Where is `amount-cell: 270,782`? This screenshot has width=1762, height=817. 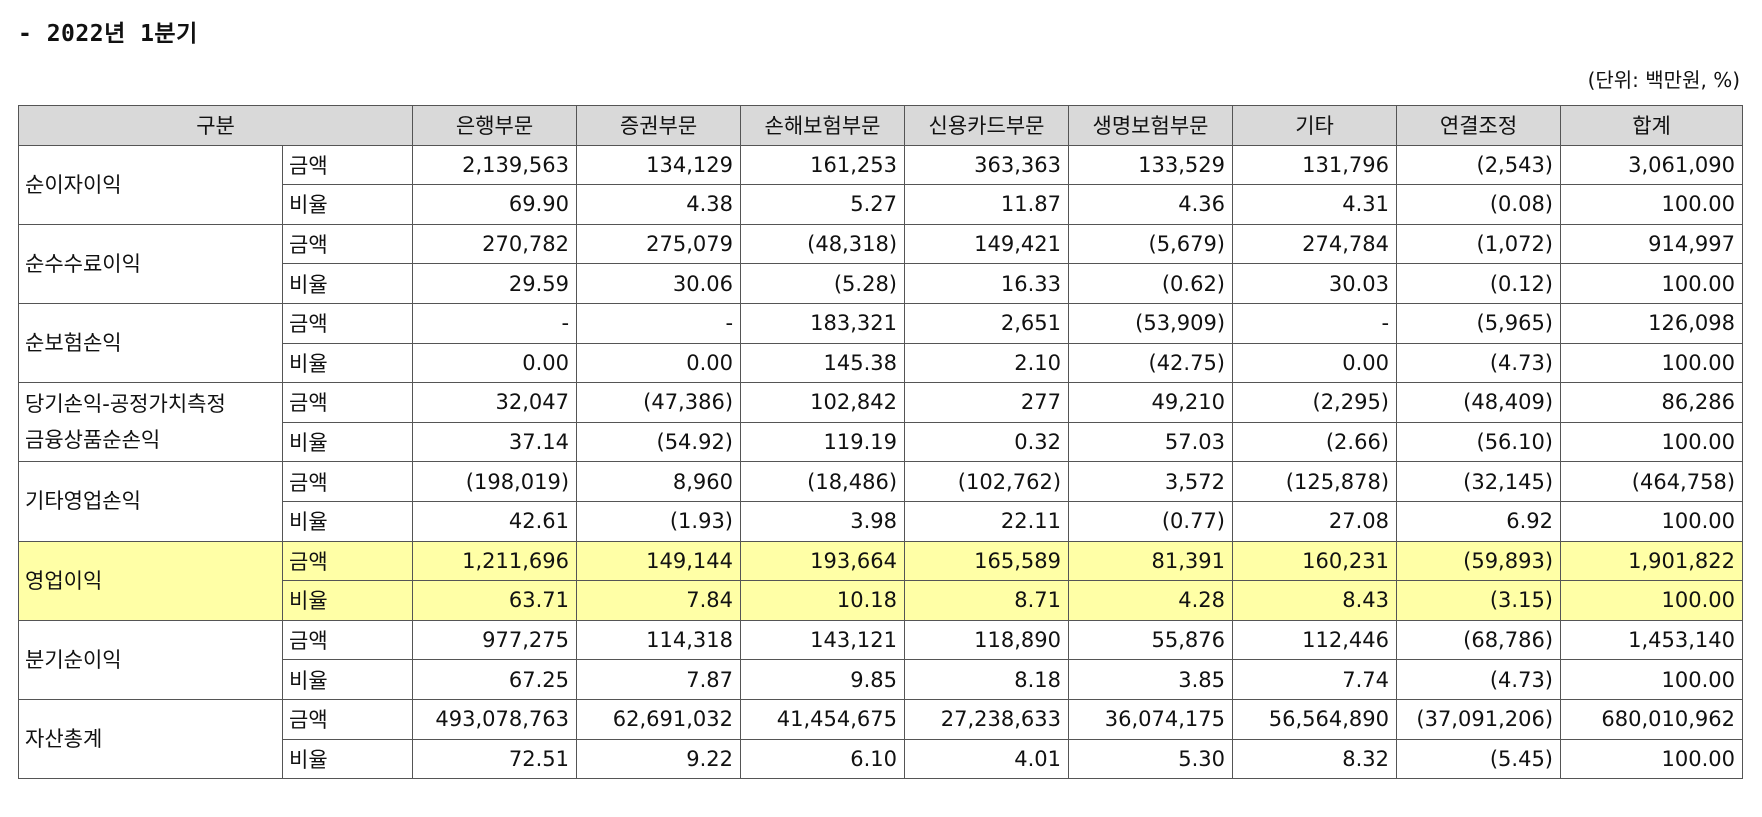 amount-cell: 270,782 is located at coordinates (495, 244).